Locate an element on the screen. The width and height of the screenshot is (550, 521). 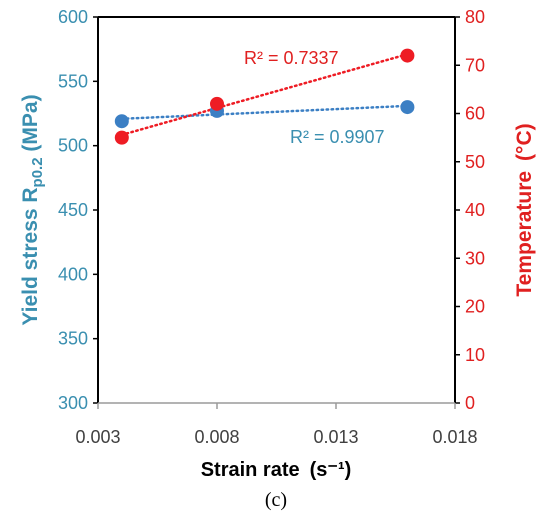
x-tick-label: 0.008 is located at coordinates (216, 437).